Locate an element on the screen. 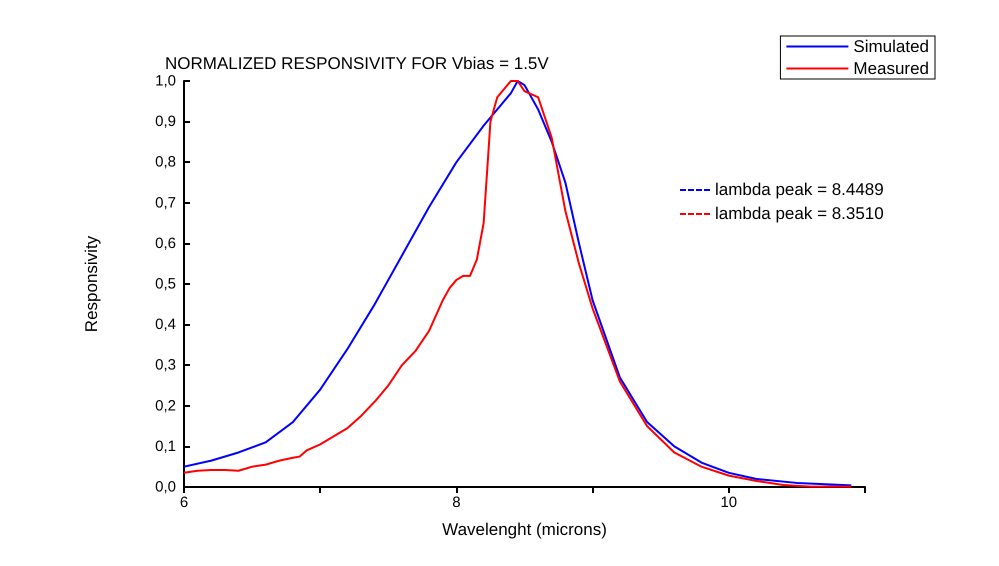 Image resolution: width=999 pixels, height=566 pixels. legend-label: Simulated is located at coordinates (891, 46).